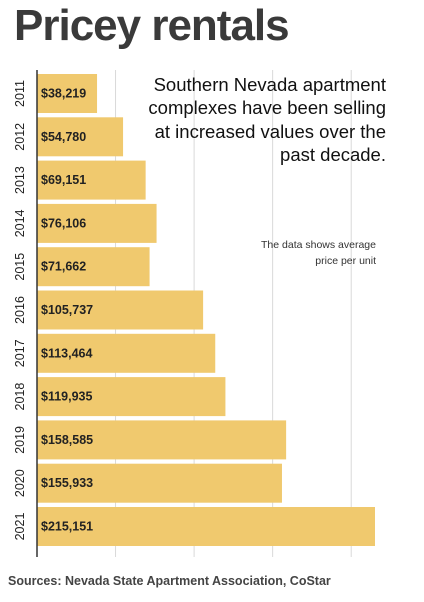 This screenshot has width=424, height=602. I want to click on category-label-2016: 2016, so click(20, 310).